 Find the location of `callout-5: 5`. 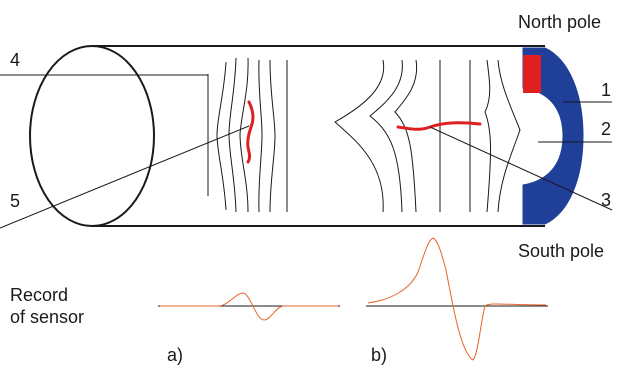

callout-5: 5 is located at coordinates (15, 201).